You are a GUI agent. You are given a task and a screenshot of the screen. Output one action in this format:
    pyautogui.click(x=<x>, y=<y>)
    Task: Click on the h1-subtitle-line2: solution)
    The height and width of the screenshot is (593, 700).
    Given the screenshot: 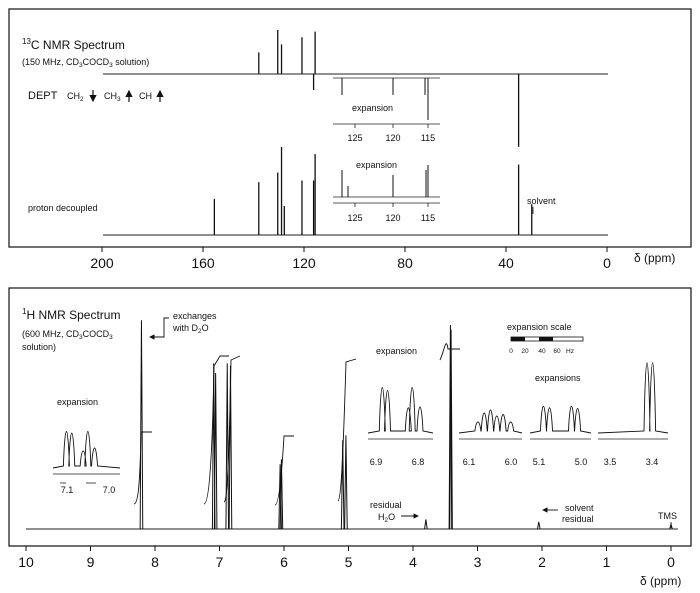 What is the action you would take?
    pyautogui.click(x=39, y=347)
    